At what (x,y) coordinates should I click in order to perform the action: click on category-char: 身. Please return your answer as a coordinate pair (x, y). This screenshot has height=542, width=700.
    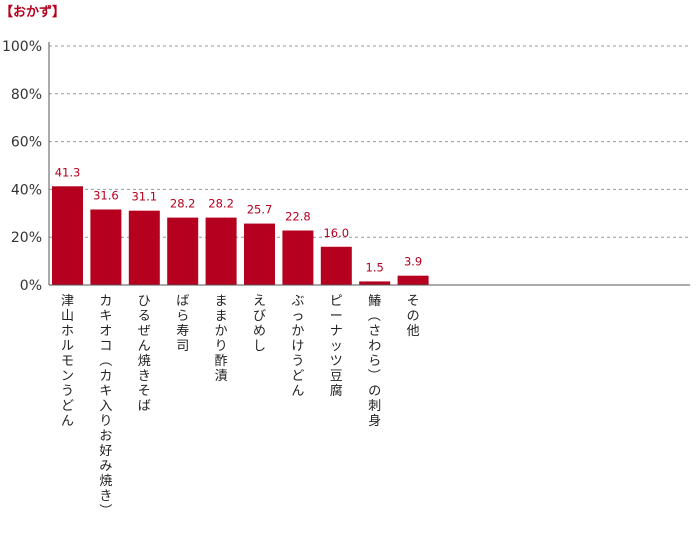
    Looking at the image, I should click on (374, 421).